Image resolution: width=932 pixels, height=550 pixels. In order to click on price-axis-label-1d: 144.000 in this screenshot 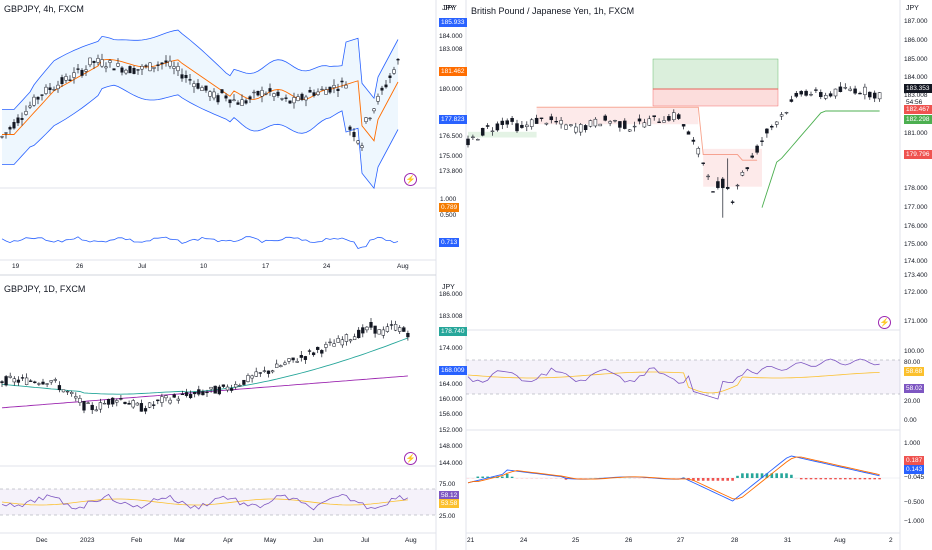, I will do `click(451, 463)`.